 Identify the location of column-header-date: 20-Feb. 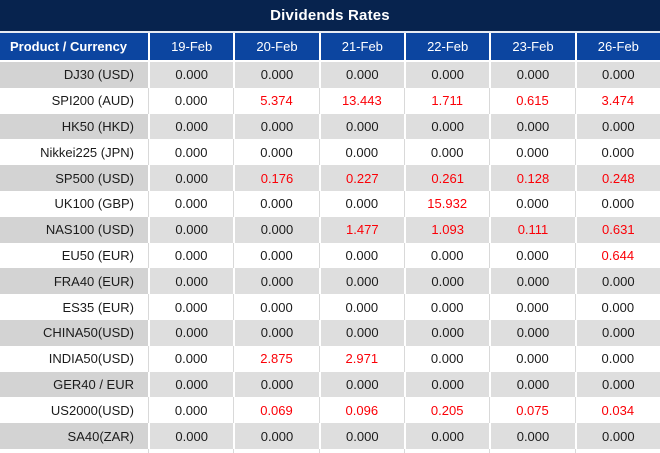
(275, 46).